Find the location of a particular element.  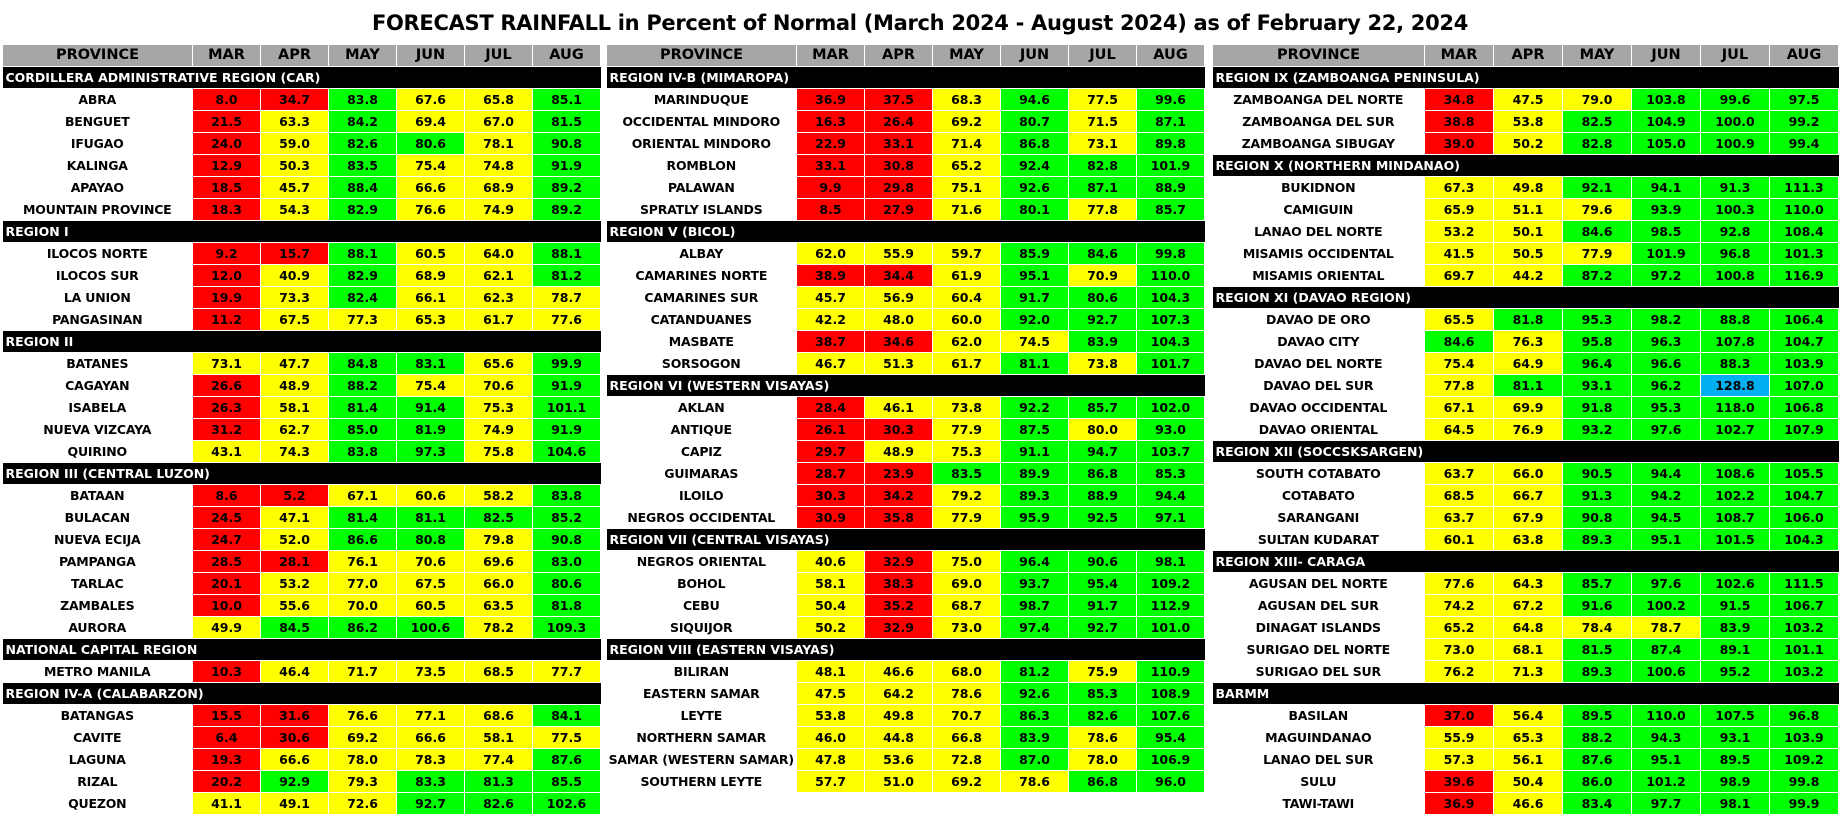

value-cell: 70.9 is located at coordinates (1102, 275).